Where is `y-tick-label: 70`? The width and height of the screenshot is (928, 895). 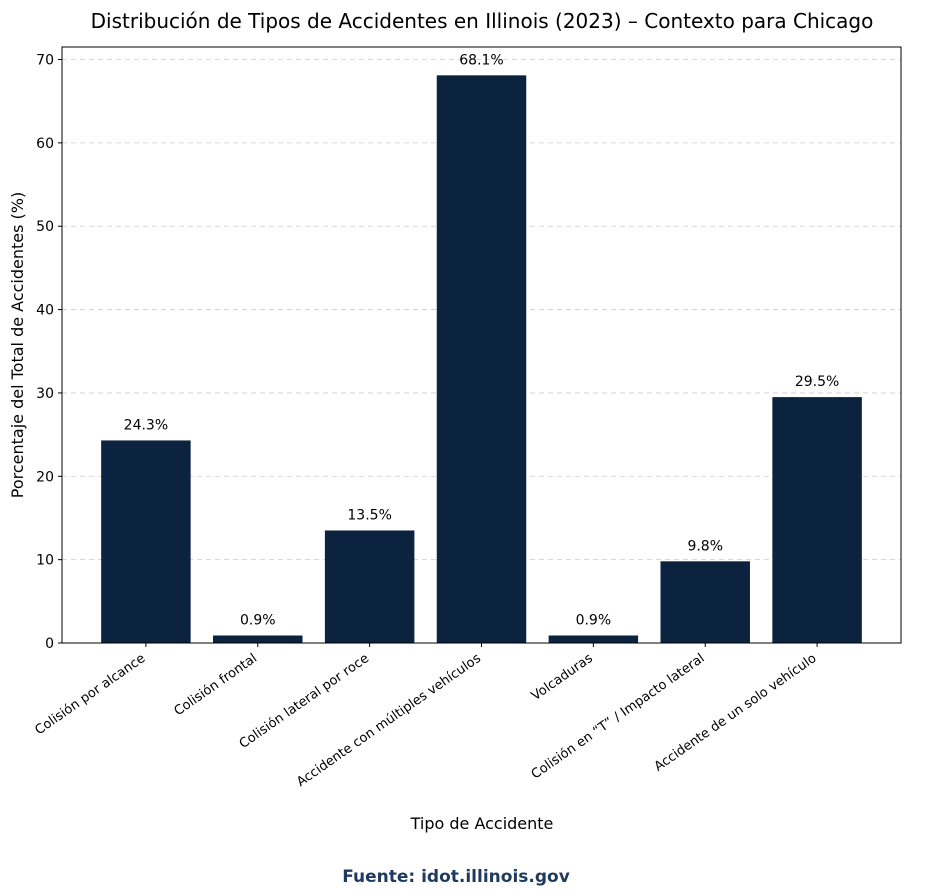 y-tick-label: 70 is located at coordinates (45, 61).